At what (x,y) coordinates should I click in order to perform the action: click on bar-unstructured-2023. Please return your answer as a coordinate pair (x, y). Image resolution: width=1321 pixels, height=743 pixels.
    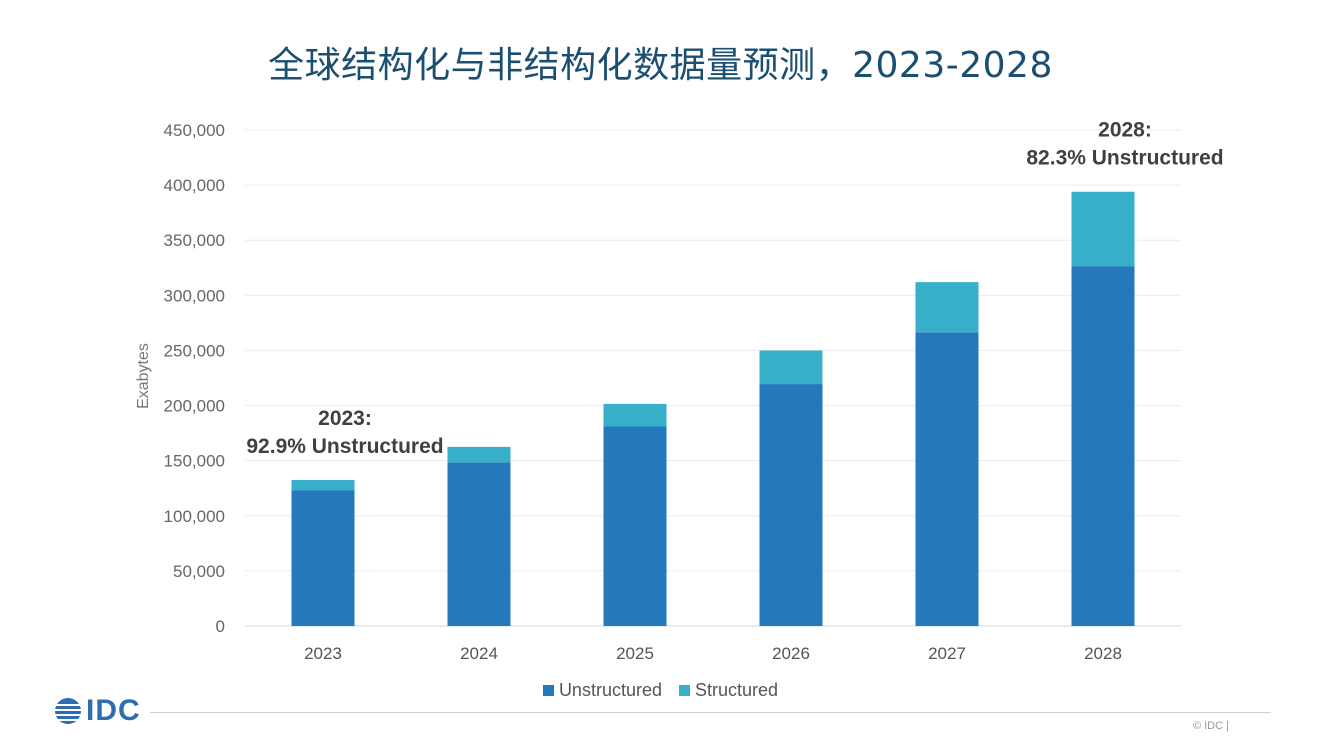
    Looking at the image, I should click on (323, 558).